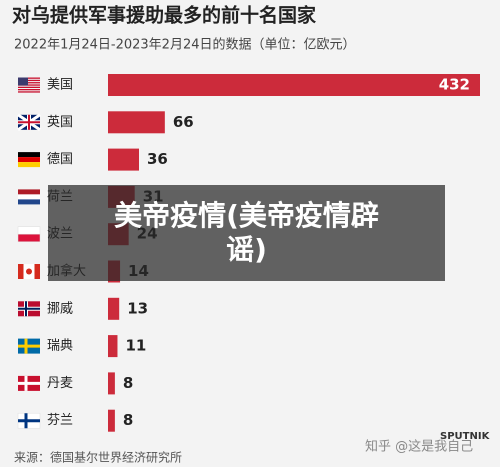  What do you see at coordinates (60, 308) in the screenshot?
I see `category-label: 挪威` at bounding box center [60, 308].